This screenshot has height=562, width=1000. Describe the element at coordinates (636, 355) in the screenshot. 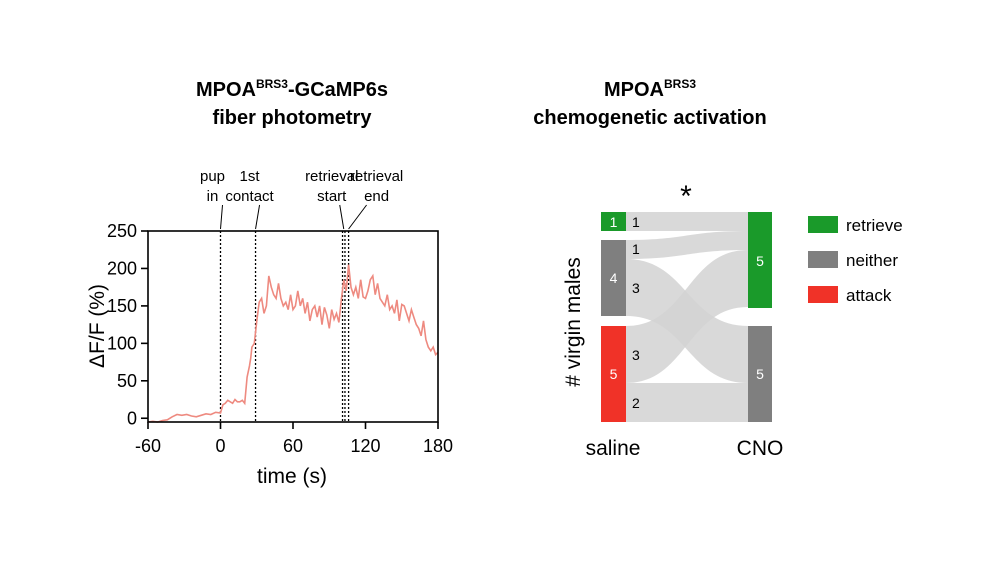

I see `flow-count-attack-retrieve: 3` at that location.